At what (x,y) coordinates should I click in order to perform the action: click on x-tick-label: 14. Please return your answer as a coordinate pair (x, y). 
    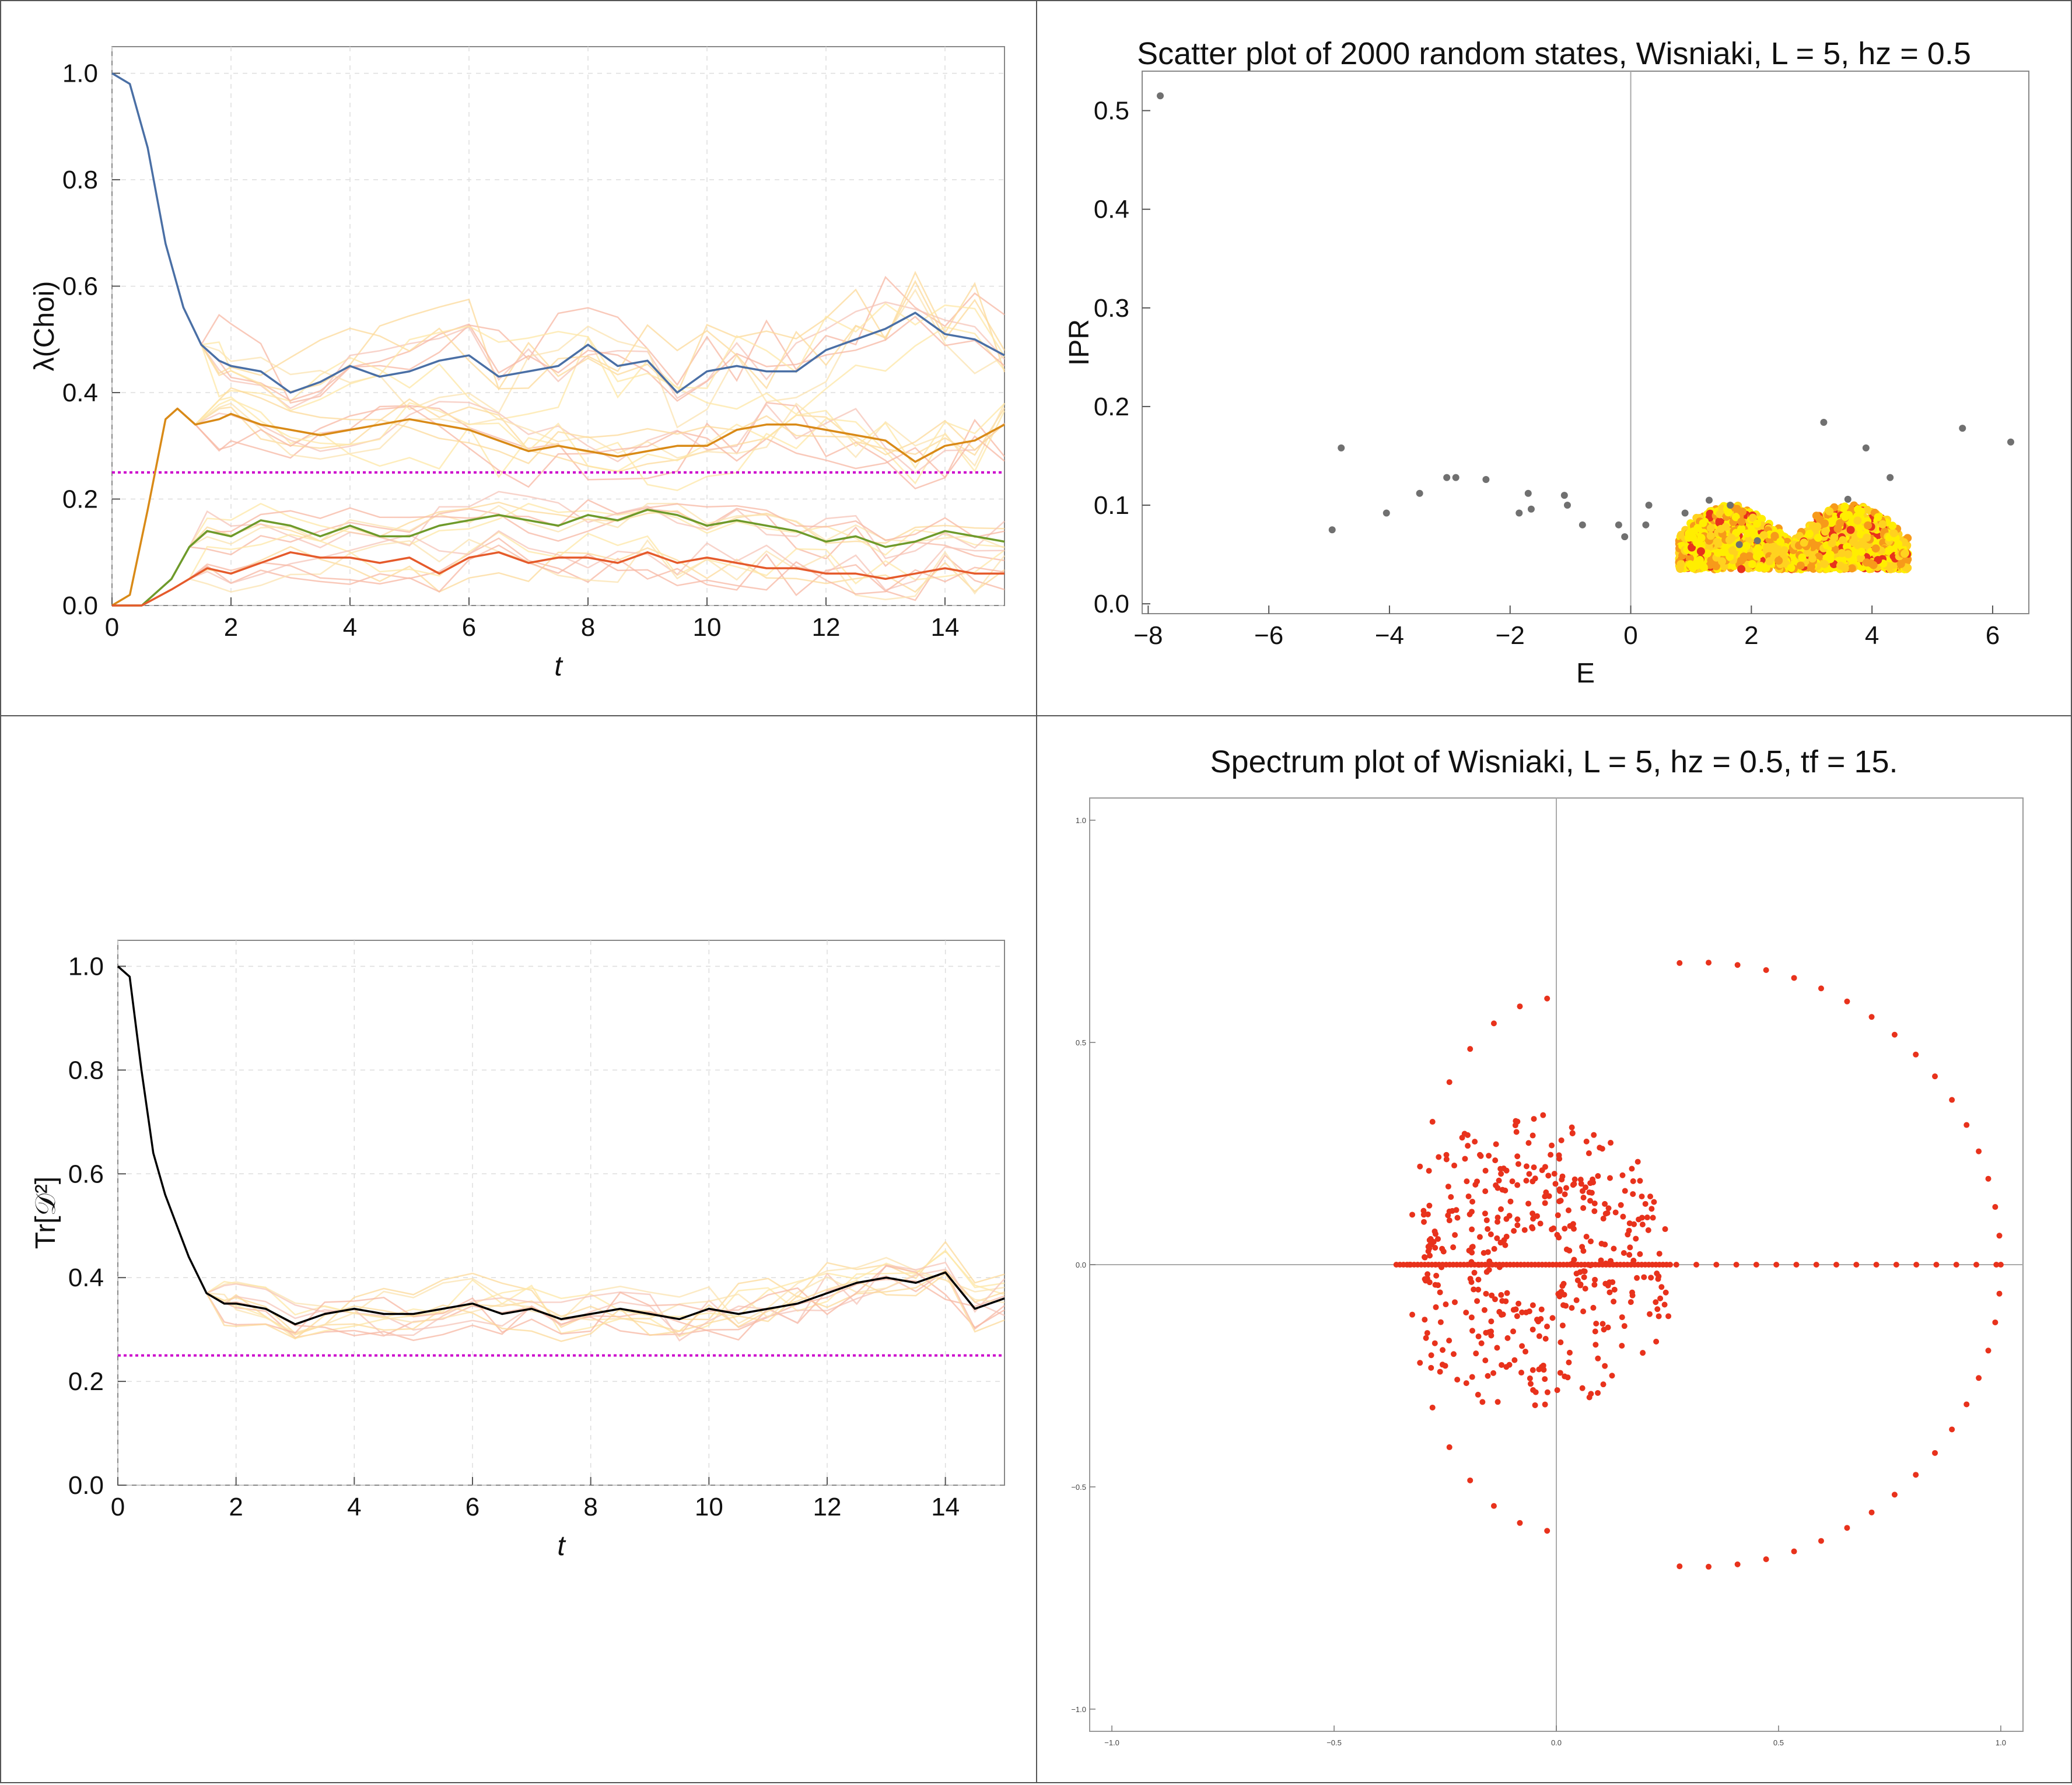
    Looking at the image, I should click on (945, 627).